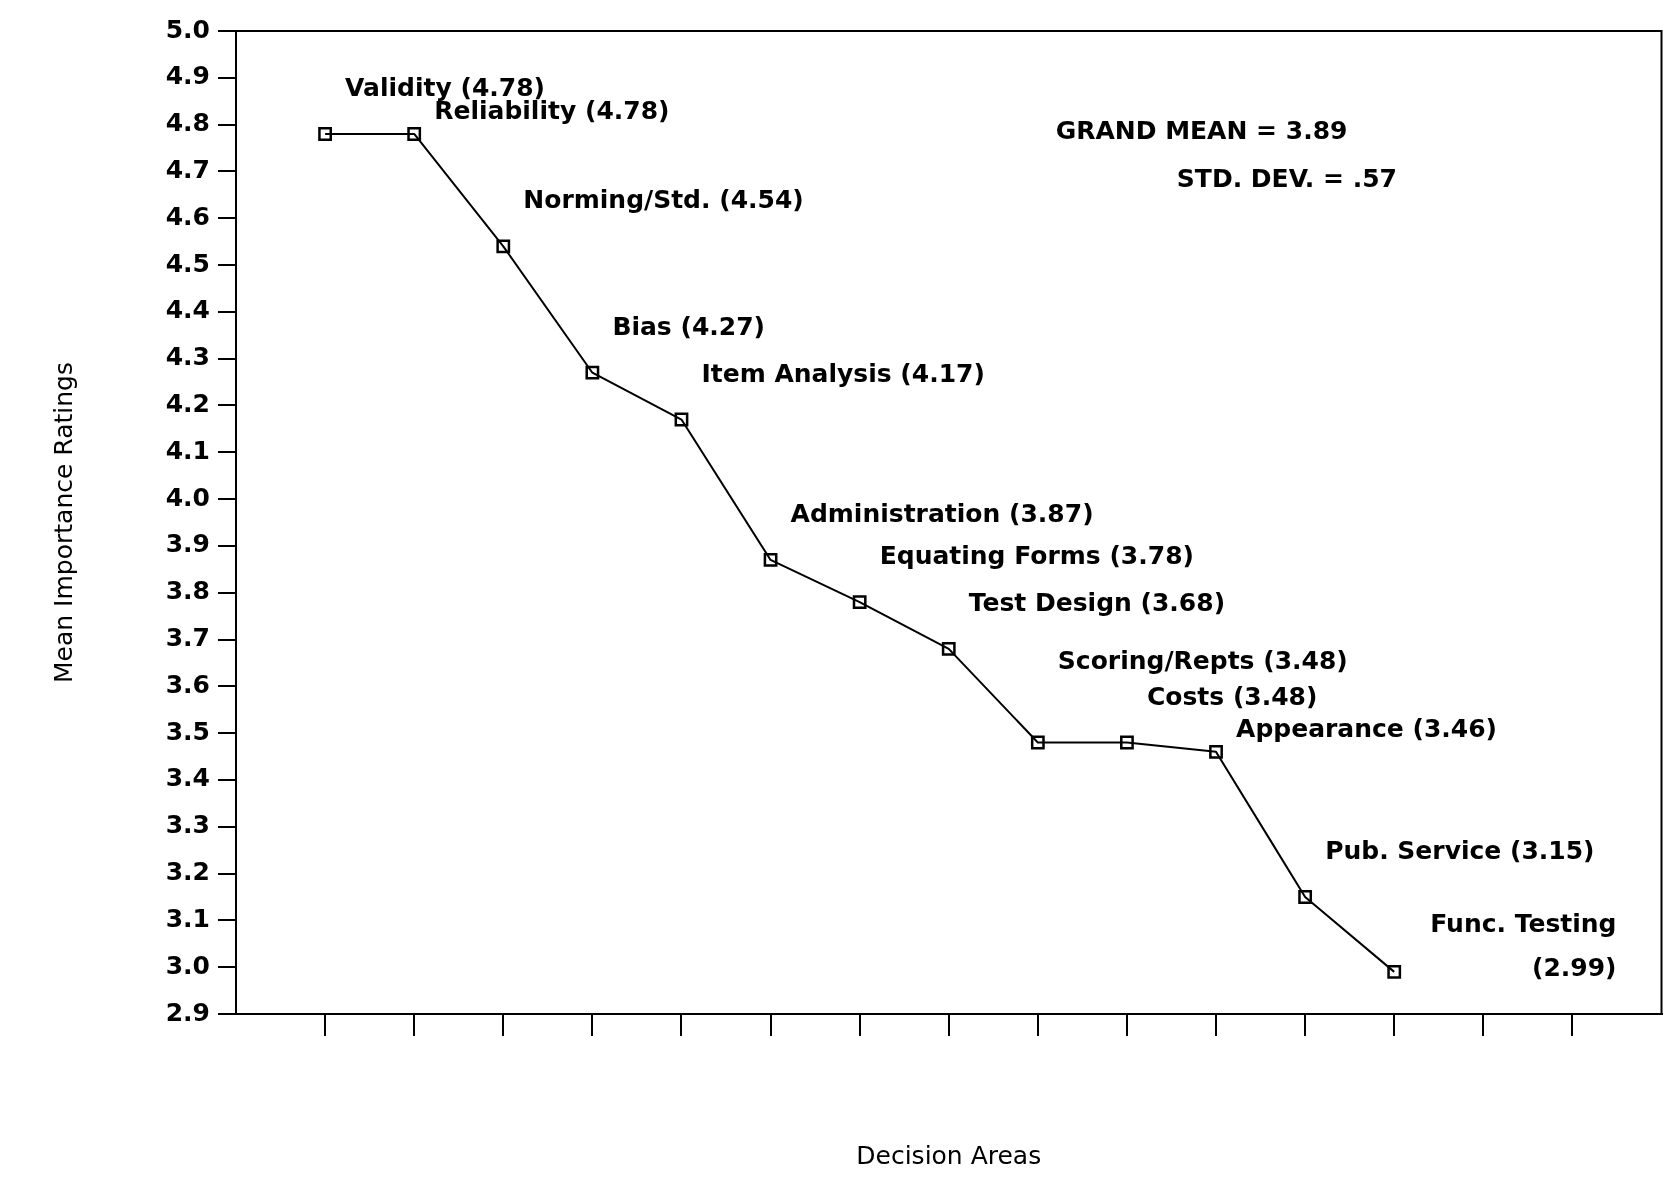 The width and height of the screenshot is (1680, 1204). I want to click on data-label: Item Analysis (4.17), so click(843, 373).